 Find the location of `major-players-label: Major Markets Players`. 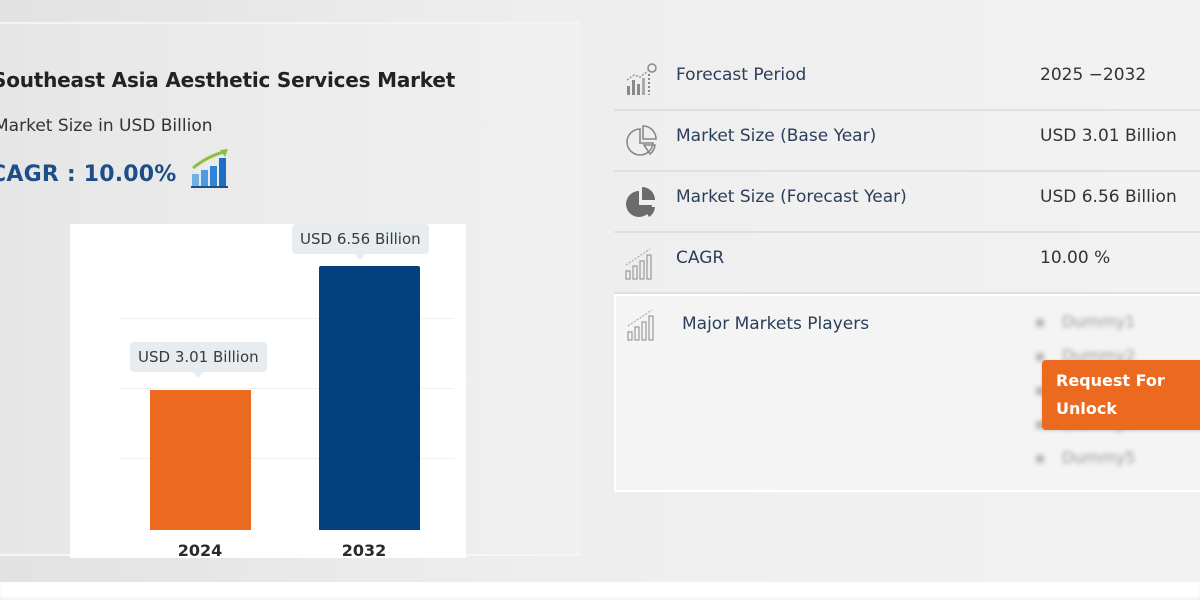

major-players-label: Major Markets Players is located at coordinates (776, 324).